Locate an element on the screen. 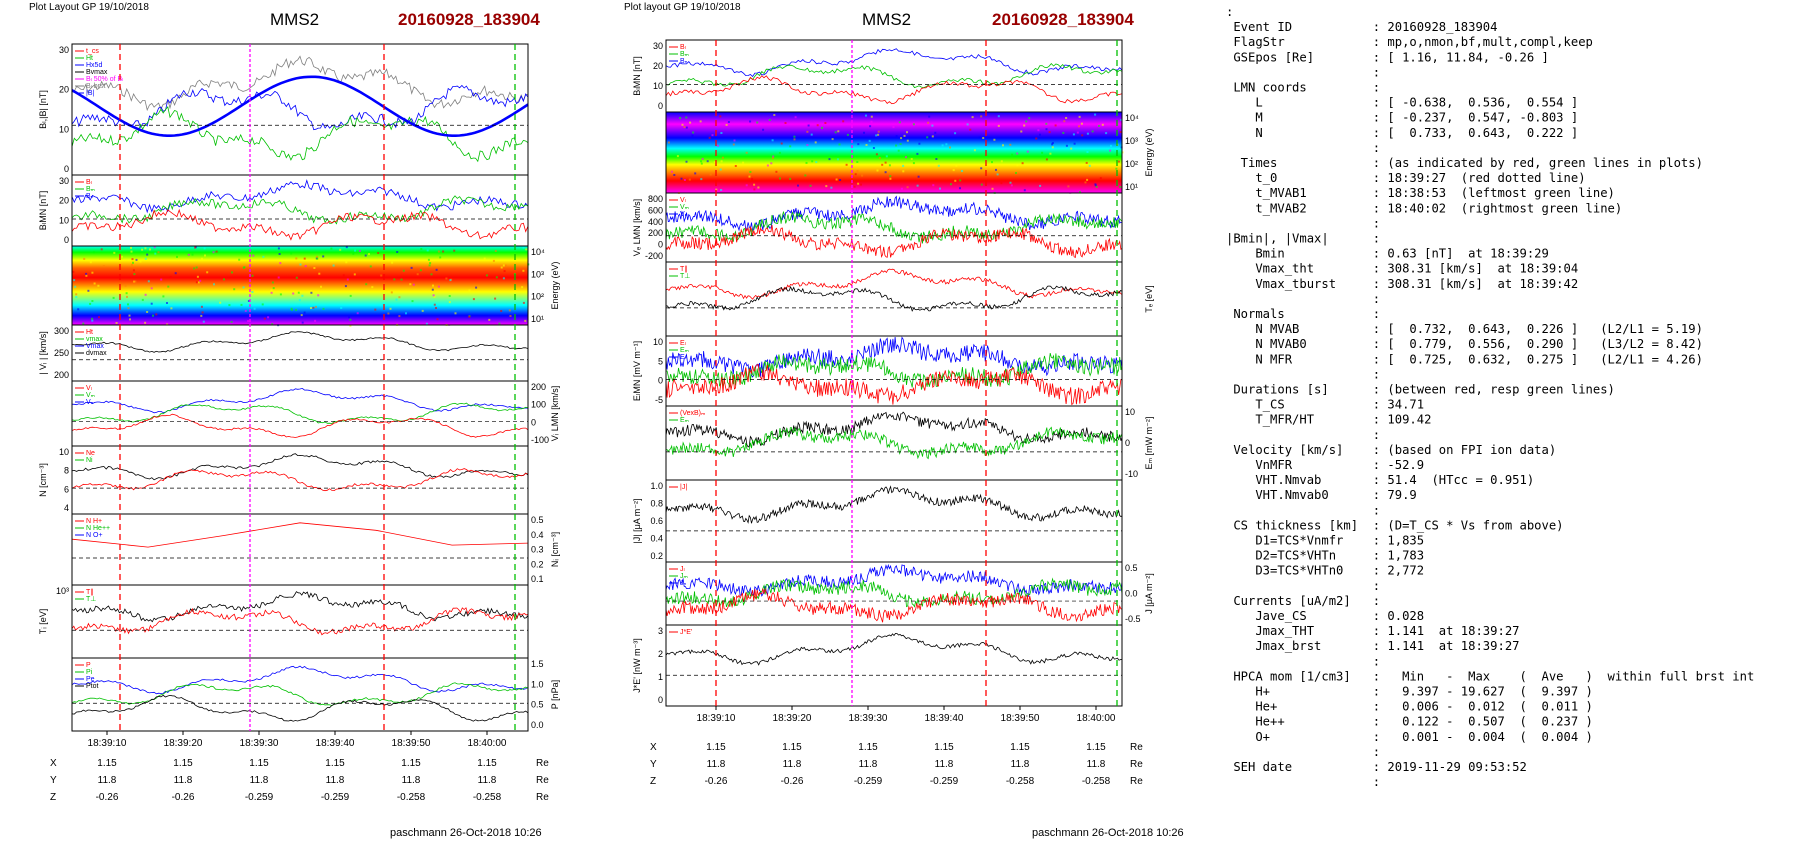 This screenshot has height=841, width=1804. left-panel-6-legend-entry: Ne is located at coordinates (90, 453).